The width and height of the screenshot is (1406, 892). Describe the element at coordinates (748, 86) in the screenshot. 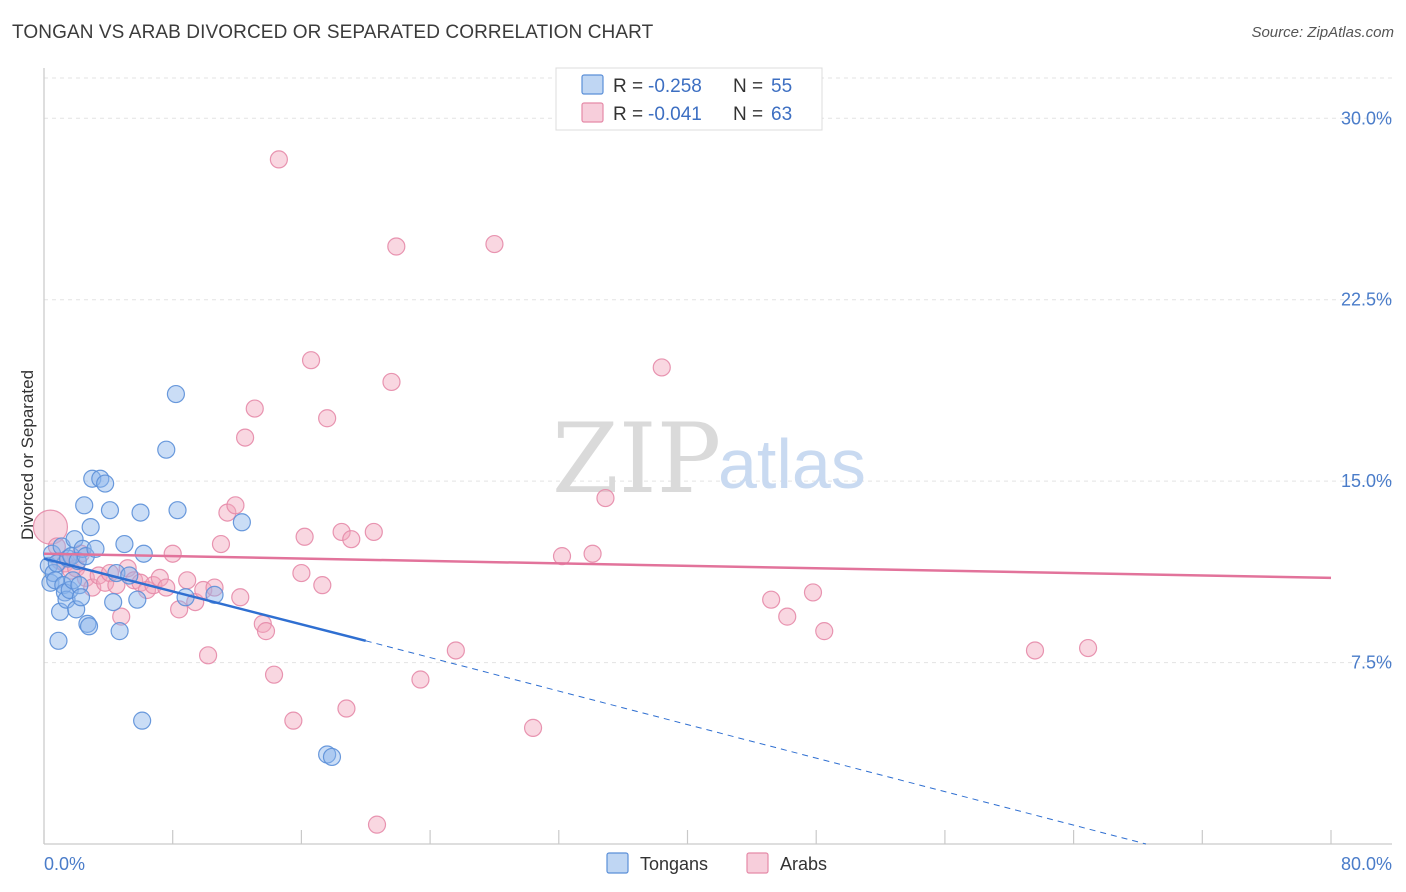

I see `legend-n-label-tongans: N =` at that location.